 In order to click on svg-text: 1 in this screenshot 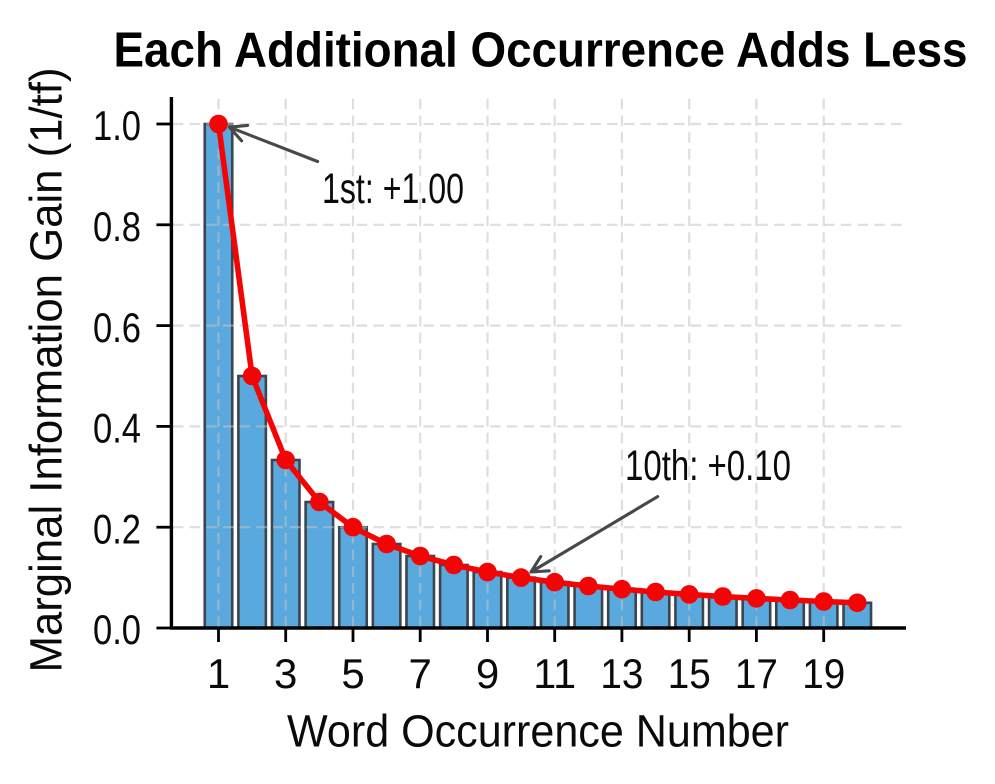, I will do `click(218, 673)`.